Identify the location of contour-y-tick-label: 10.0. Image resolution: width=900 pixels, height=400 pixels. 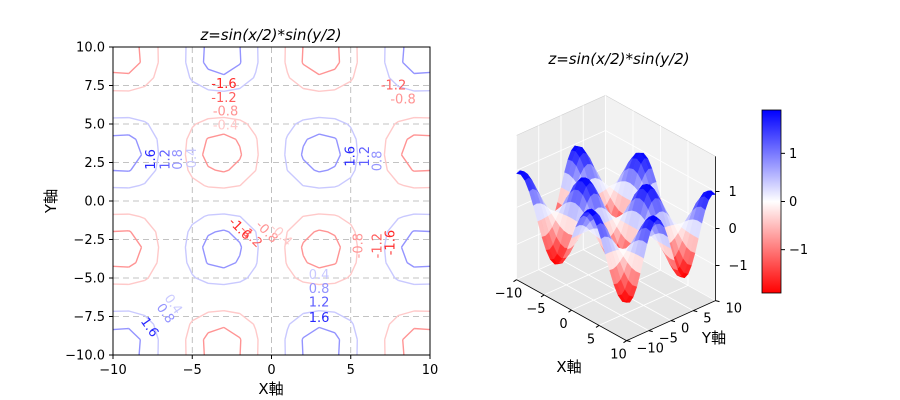
(90, 48).